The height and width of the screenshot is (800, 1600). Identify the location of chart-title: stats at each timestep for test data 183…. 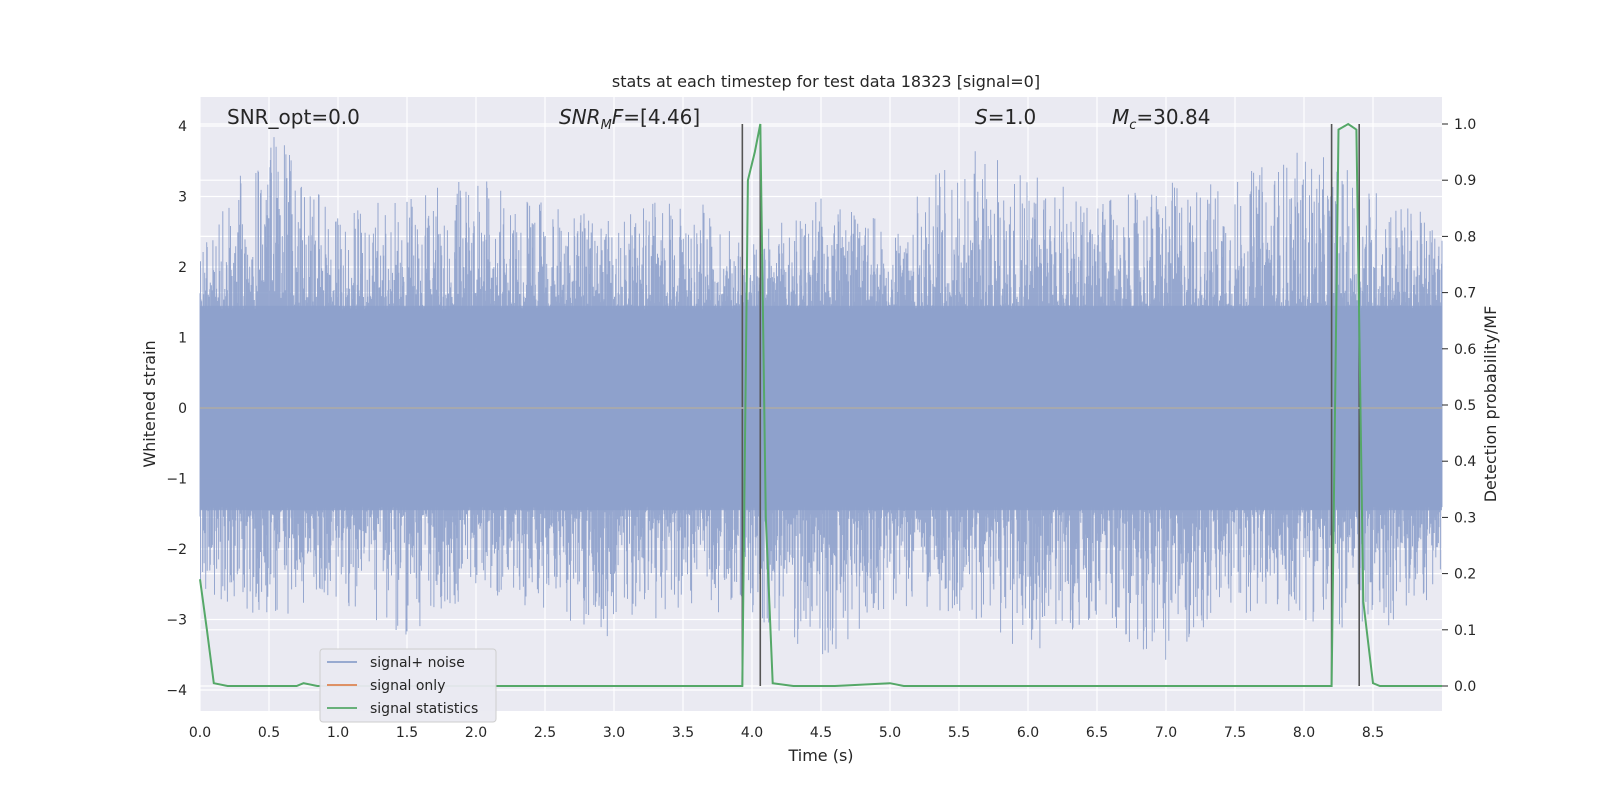
(826, 81).